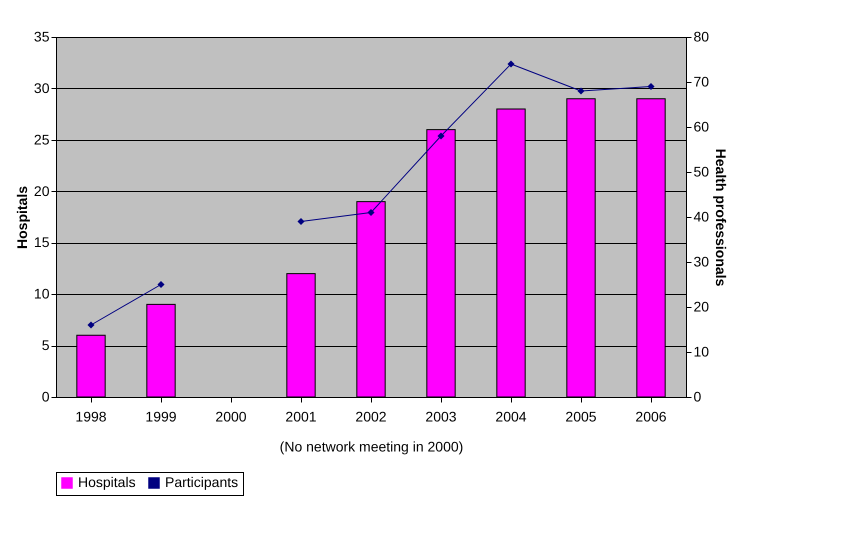 This screenshot has height=543, width=841. Describe the element at coordinates (42, 88) in the screenshot. I see `y-tick-label: 30` at that location.